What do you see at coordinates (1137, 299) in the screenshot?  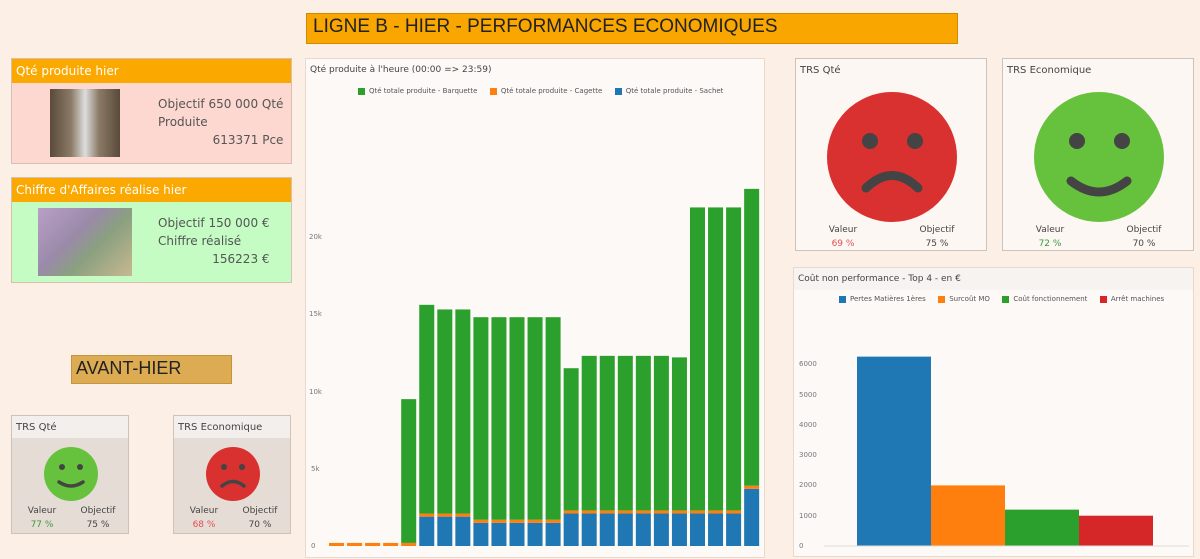 I see `legend-label: Arrêt machines` at bounding box center [1137, 299].